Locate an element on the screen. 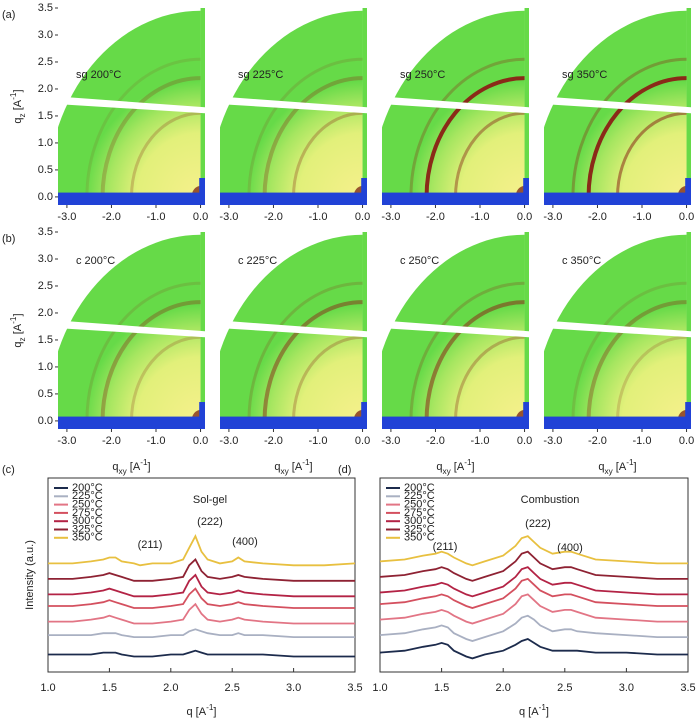 This screenshot has width=700, height=725. x-tick-label: 2.0 is located at coordinates (170, 688).